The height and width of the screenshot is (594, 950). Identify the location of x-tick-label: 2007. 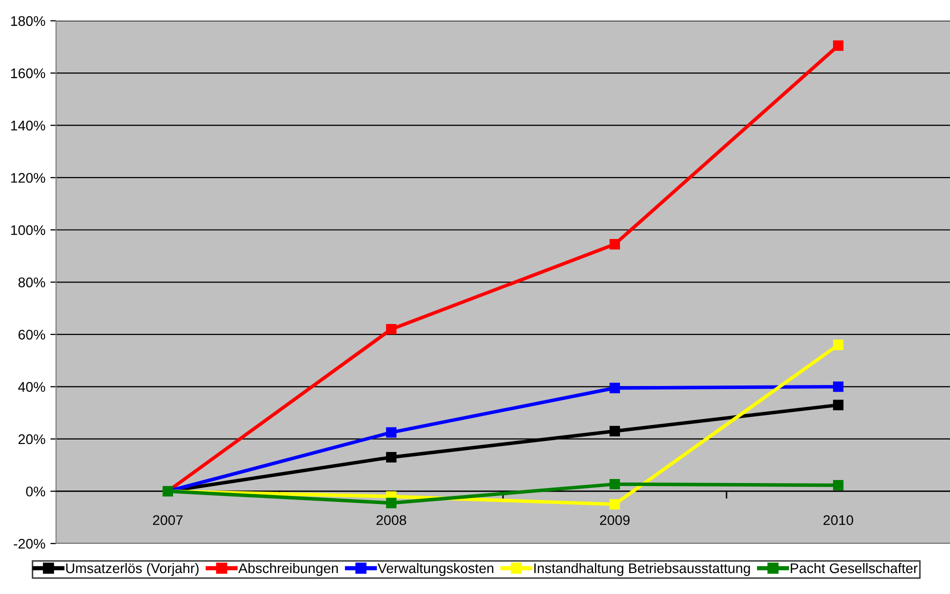
(168, 520).